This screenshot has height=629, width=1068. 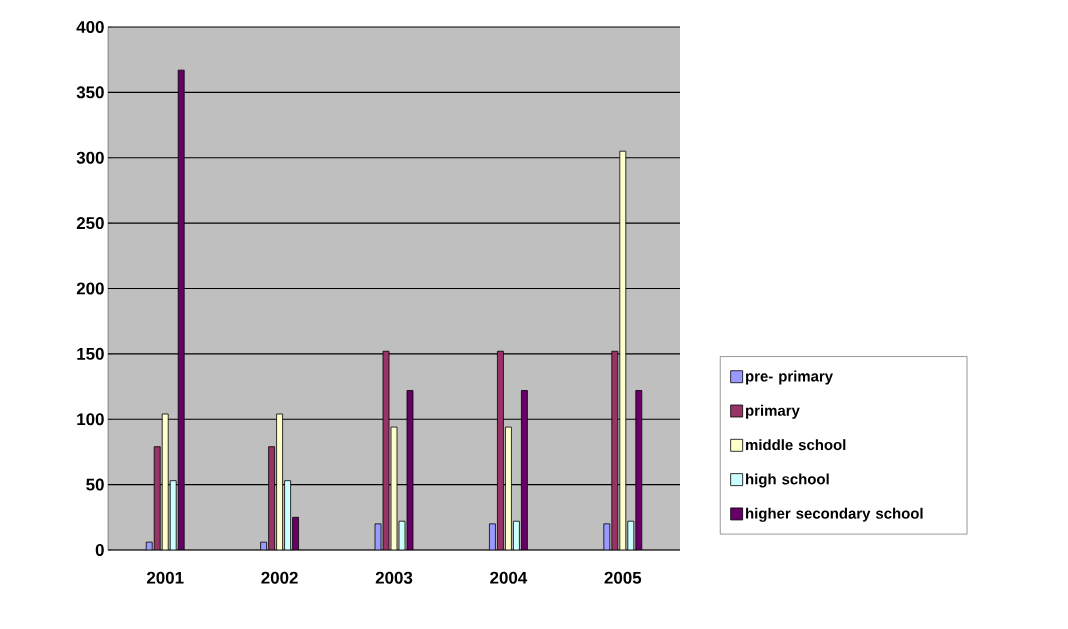 I want to click on x-tick-label: 2004, so click(x=509, y=577).